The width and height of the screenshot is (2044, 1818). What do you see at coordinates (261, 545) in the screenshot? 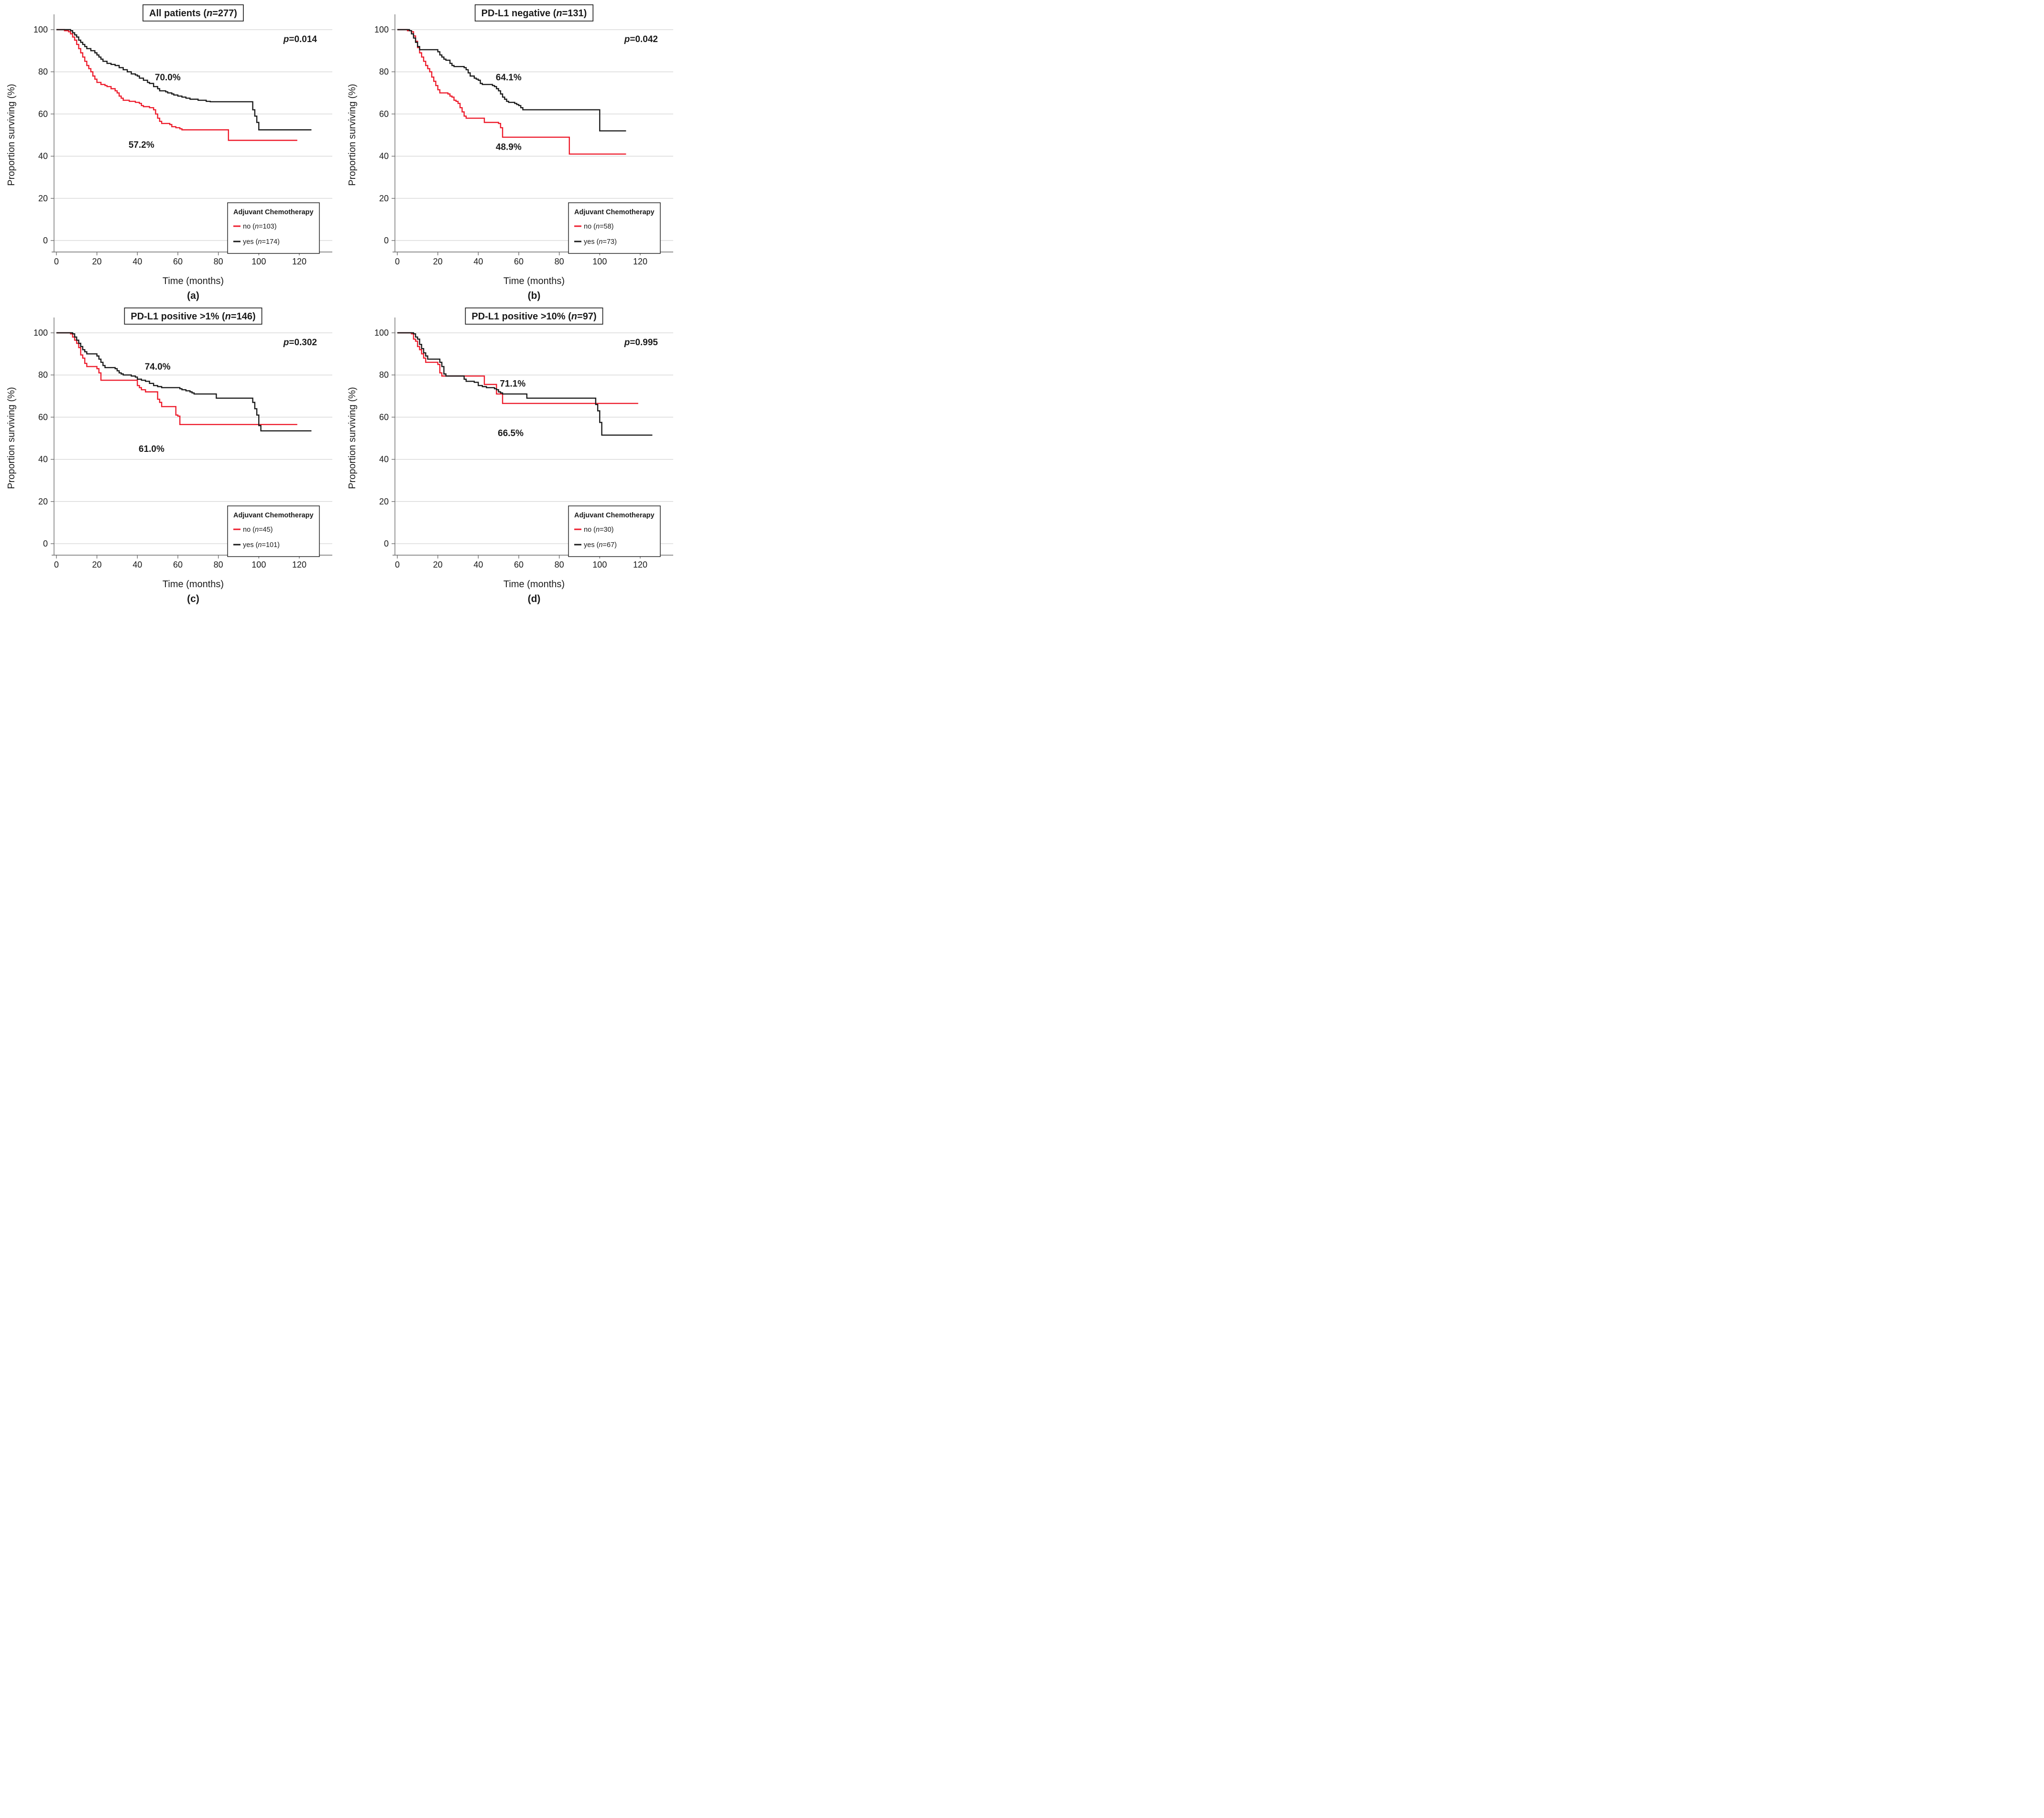
I see `legend-item-yes: yes (n=101)` at bounding box center [261, 545].